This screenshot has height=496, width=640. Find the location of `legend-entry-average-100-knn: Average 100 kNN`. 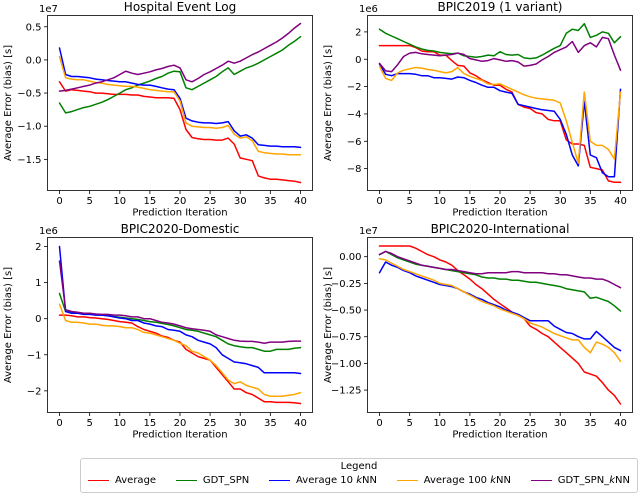

legend-entry-average-100-knn: Average 100 kNN is located at coordinates (453, 480).